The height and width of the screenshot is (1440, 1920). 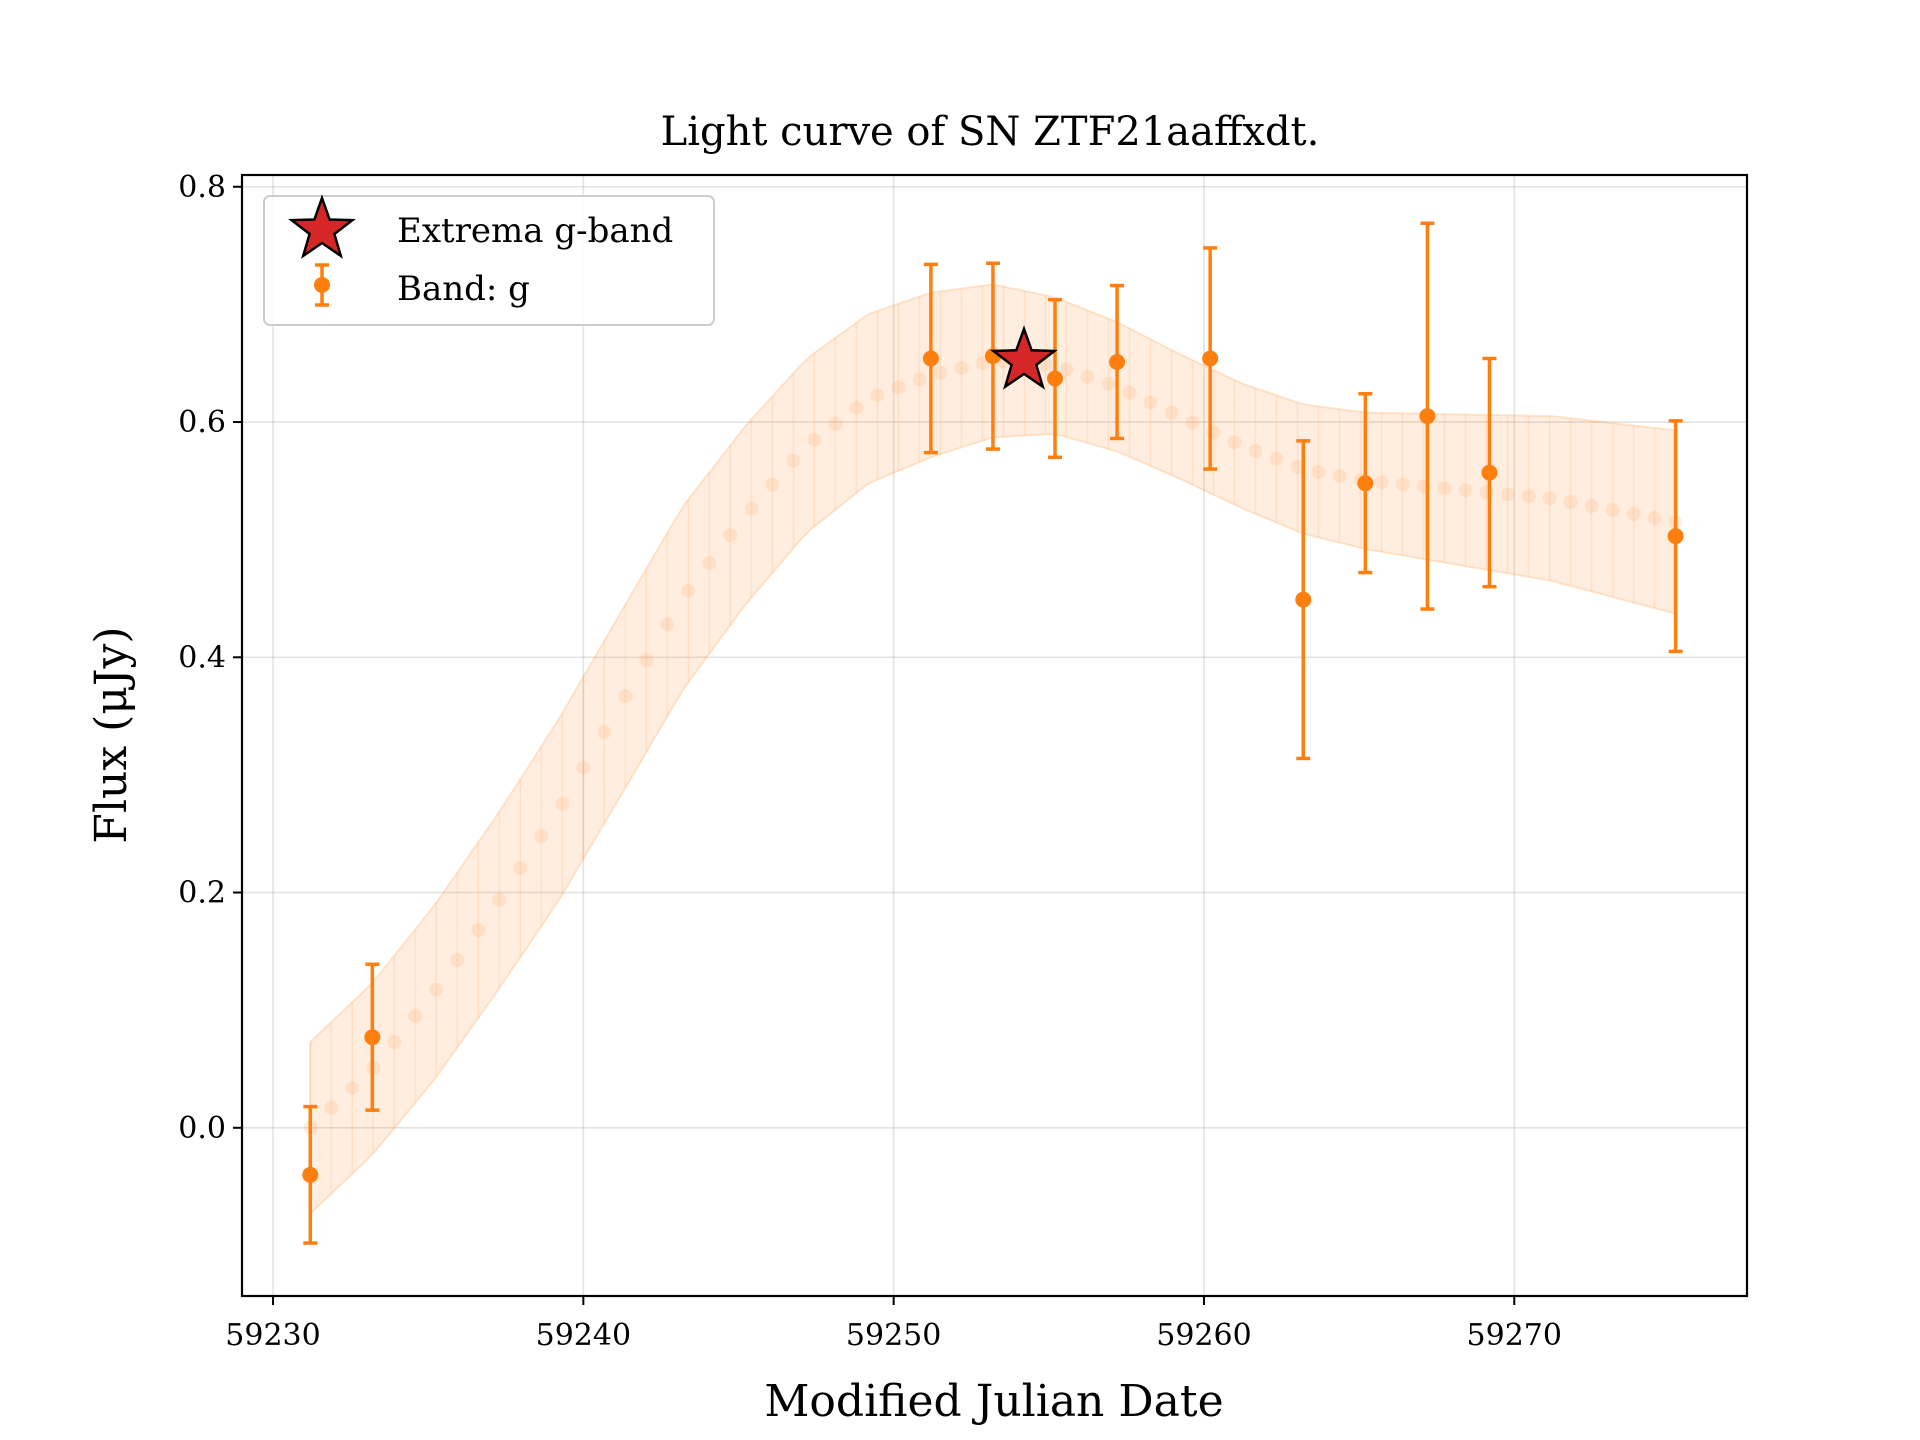 What do you see at coordinates (463, 289) in the screenshot?
I see `legend-label-band: Band: g` at bounding box center [463, 289].